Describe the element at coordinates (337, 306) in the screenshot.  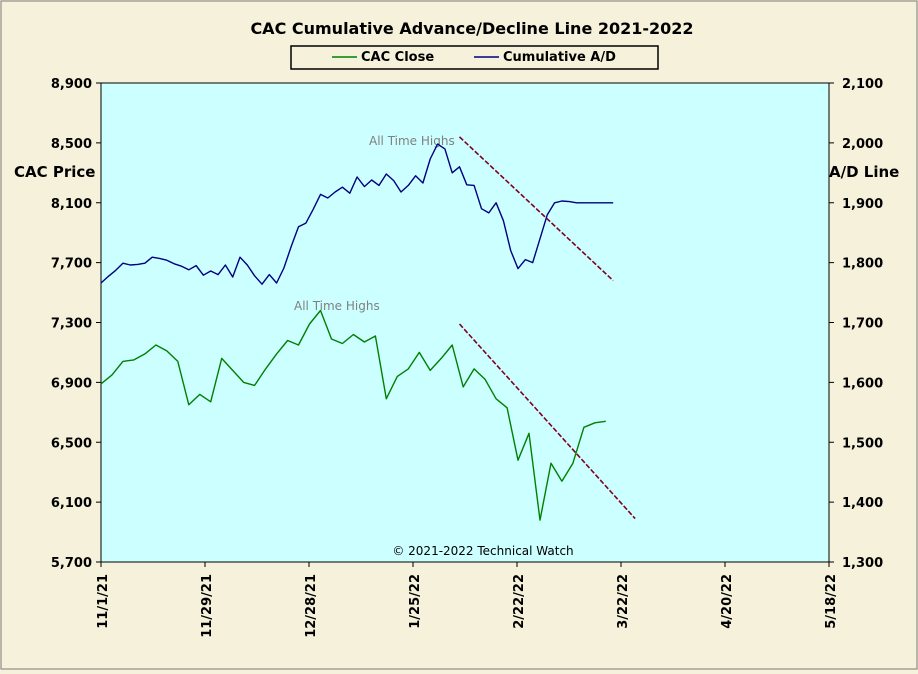
I see `annotation-cac-all-time-highs: All Time Highs` at that location.